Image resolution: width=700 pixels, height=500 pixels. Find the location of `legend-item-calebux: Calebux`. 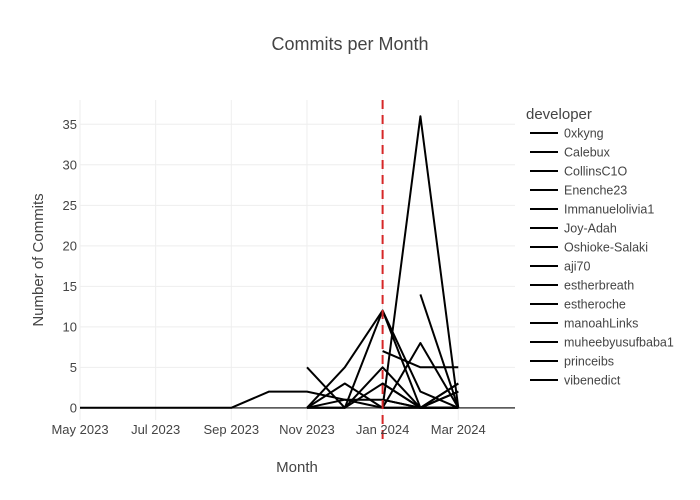

legend-item-calebux: Calebux is located at coordinates (570, 153).